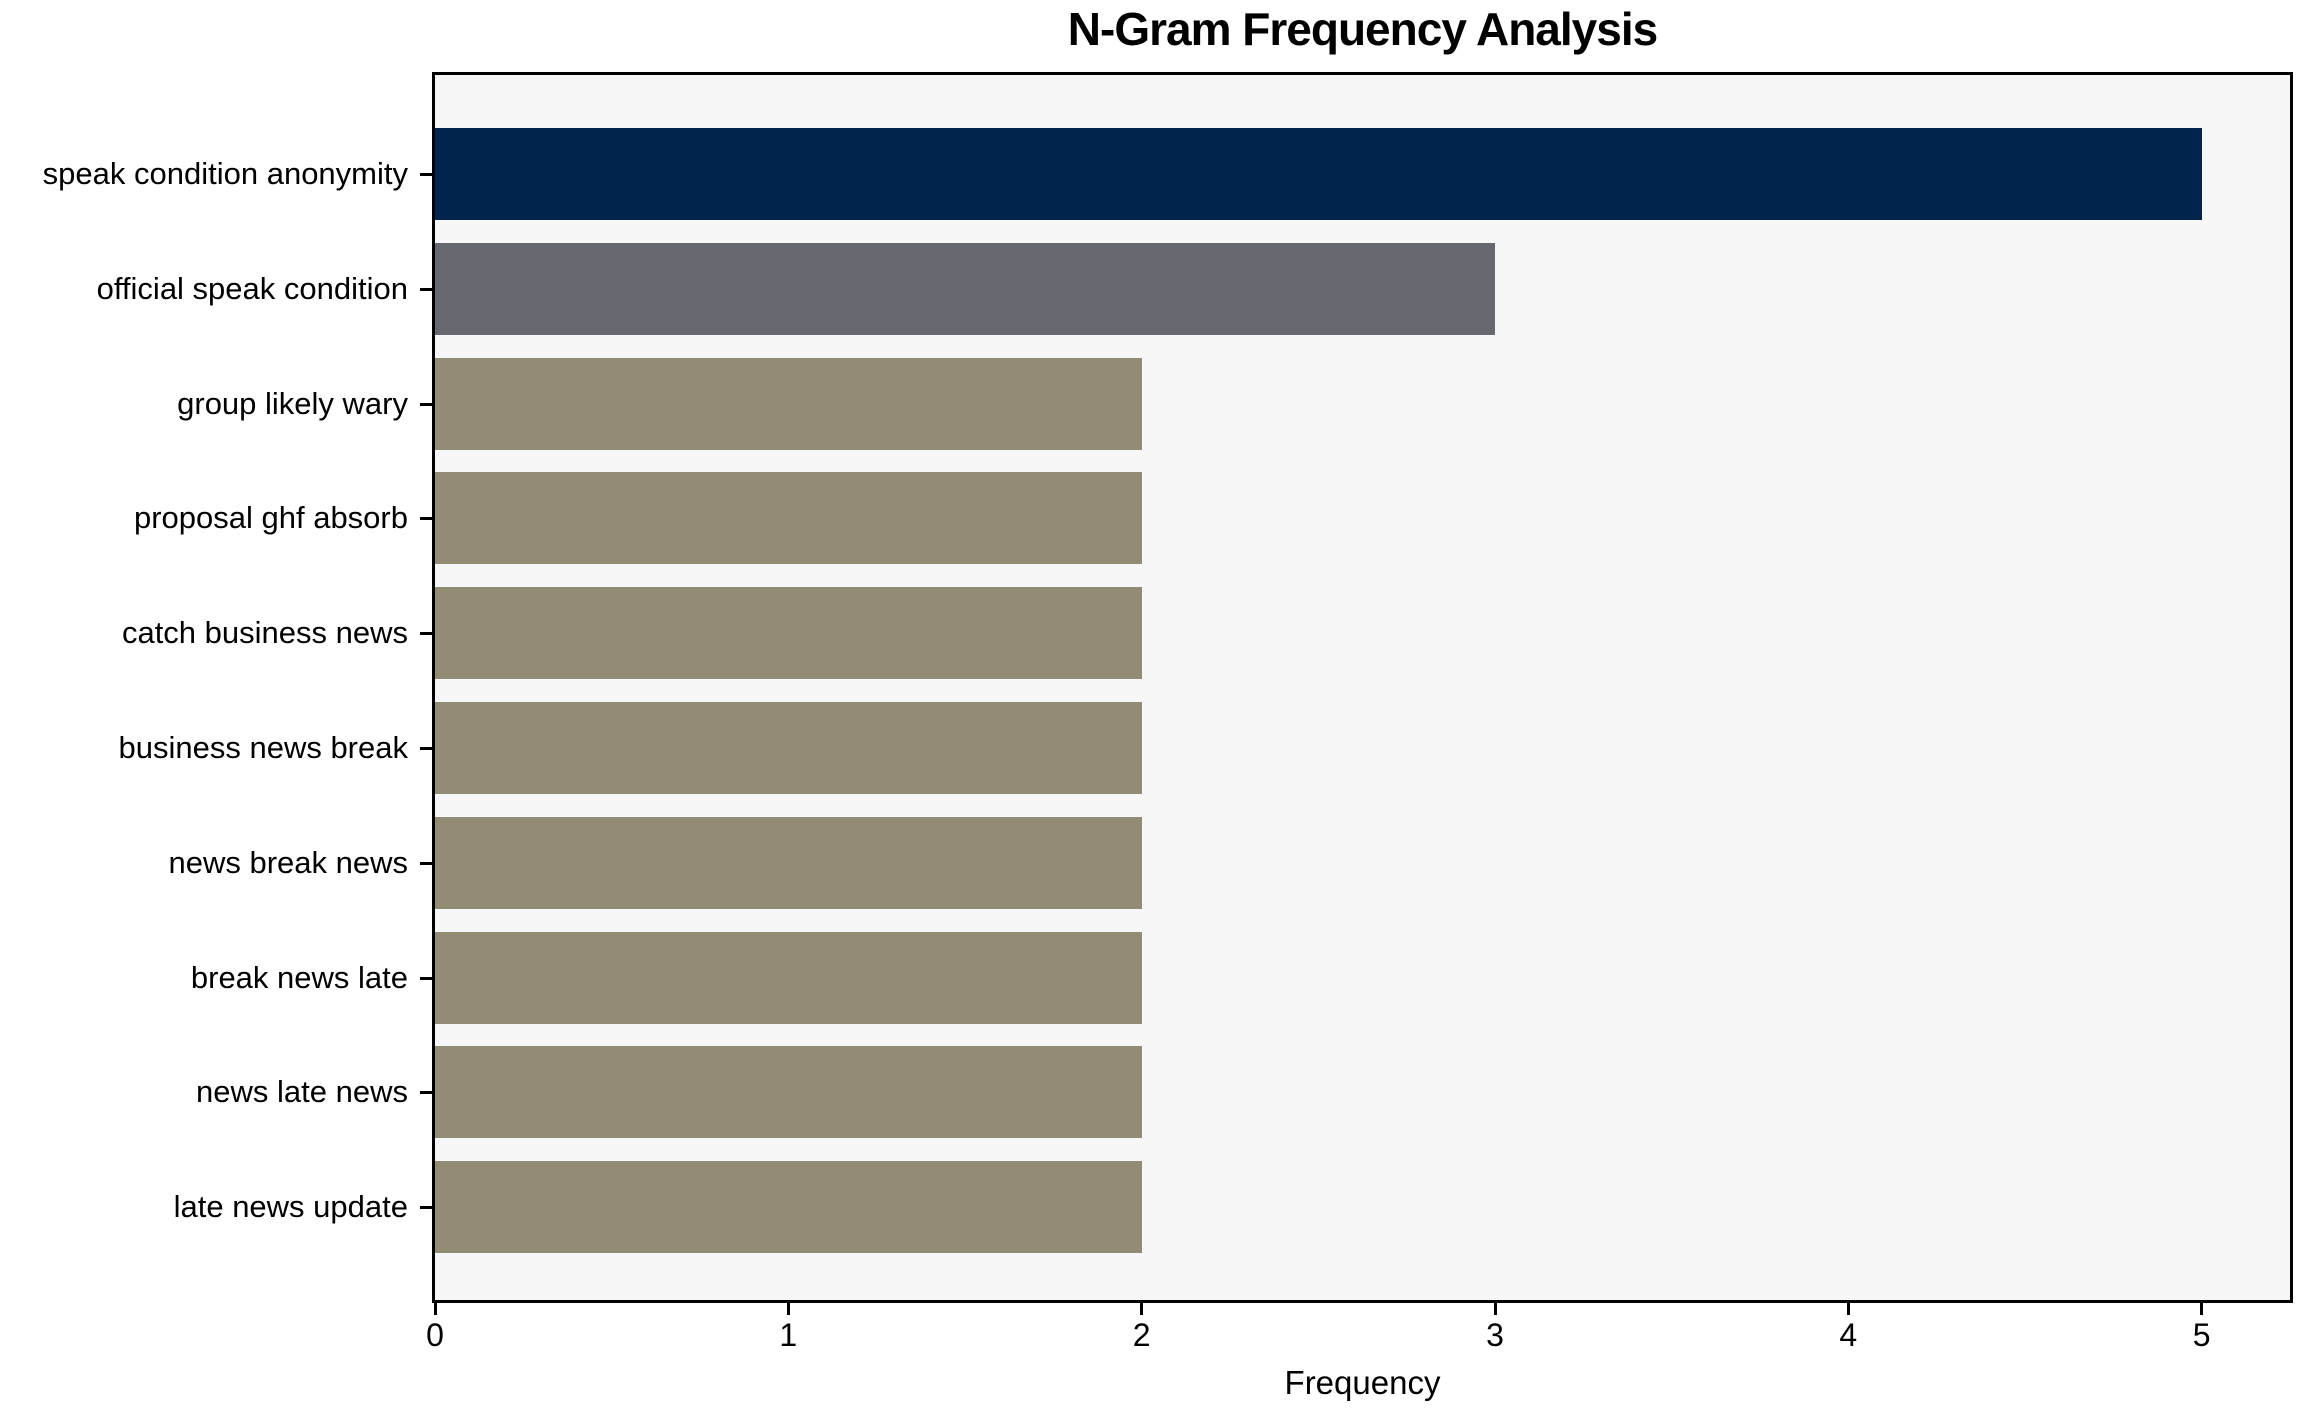  What do you see at coordinates (263, 747) in the screenshot?
I see `y-tick-label: business news break` at bounding box center [263, 747].